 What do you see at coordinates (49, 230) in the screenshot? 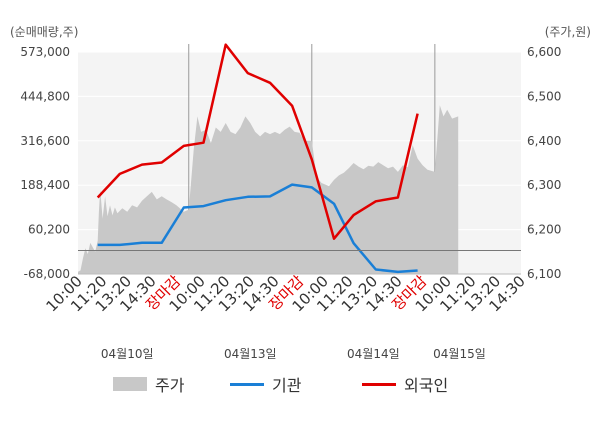
I see `left-axis-tick-4: 60,200` at bounding box center [49, 230].